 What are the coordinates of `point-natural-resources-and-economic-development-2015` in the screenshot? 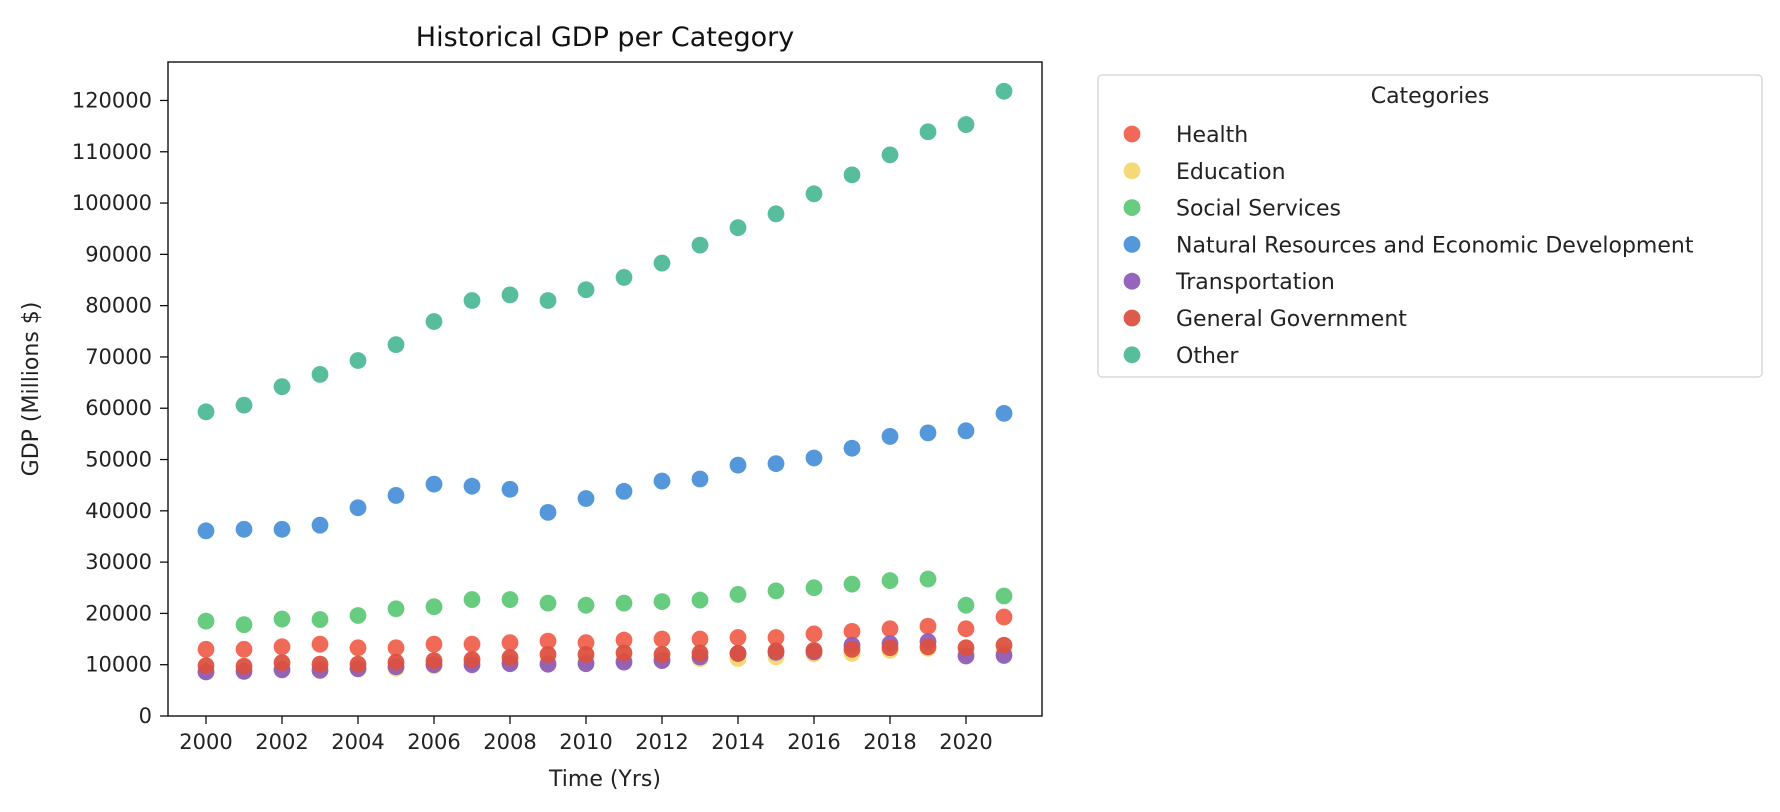 It's located at (776, 464).